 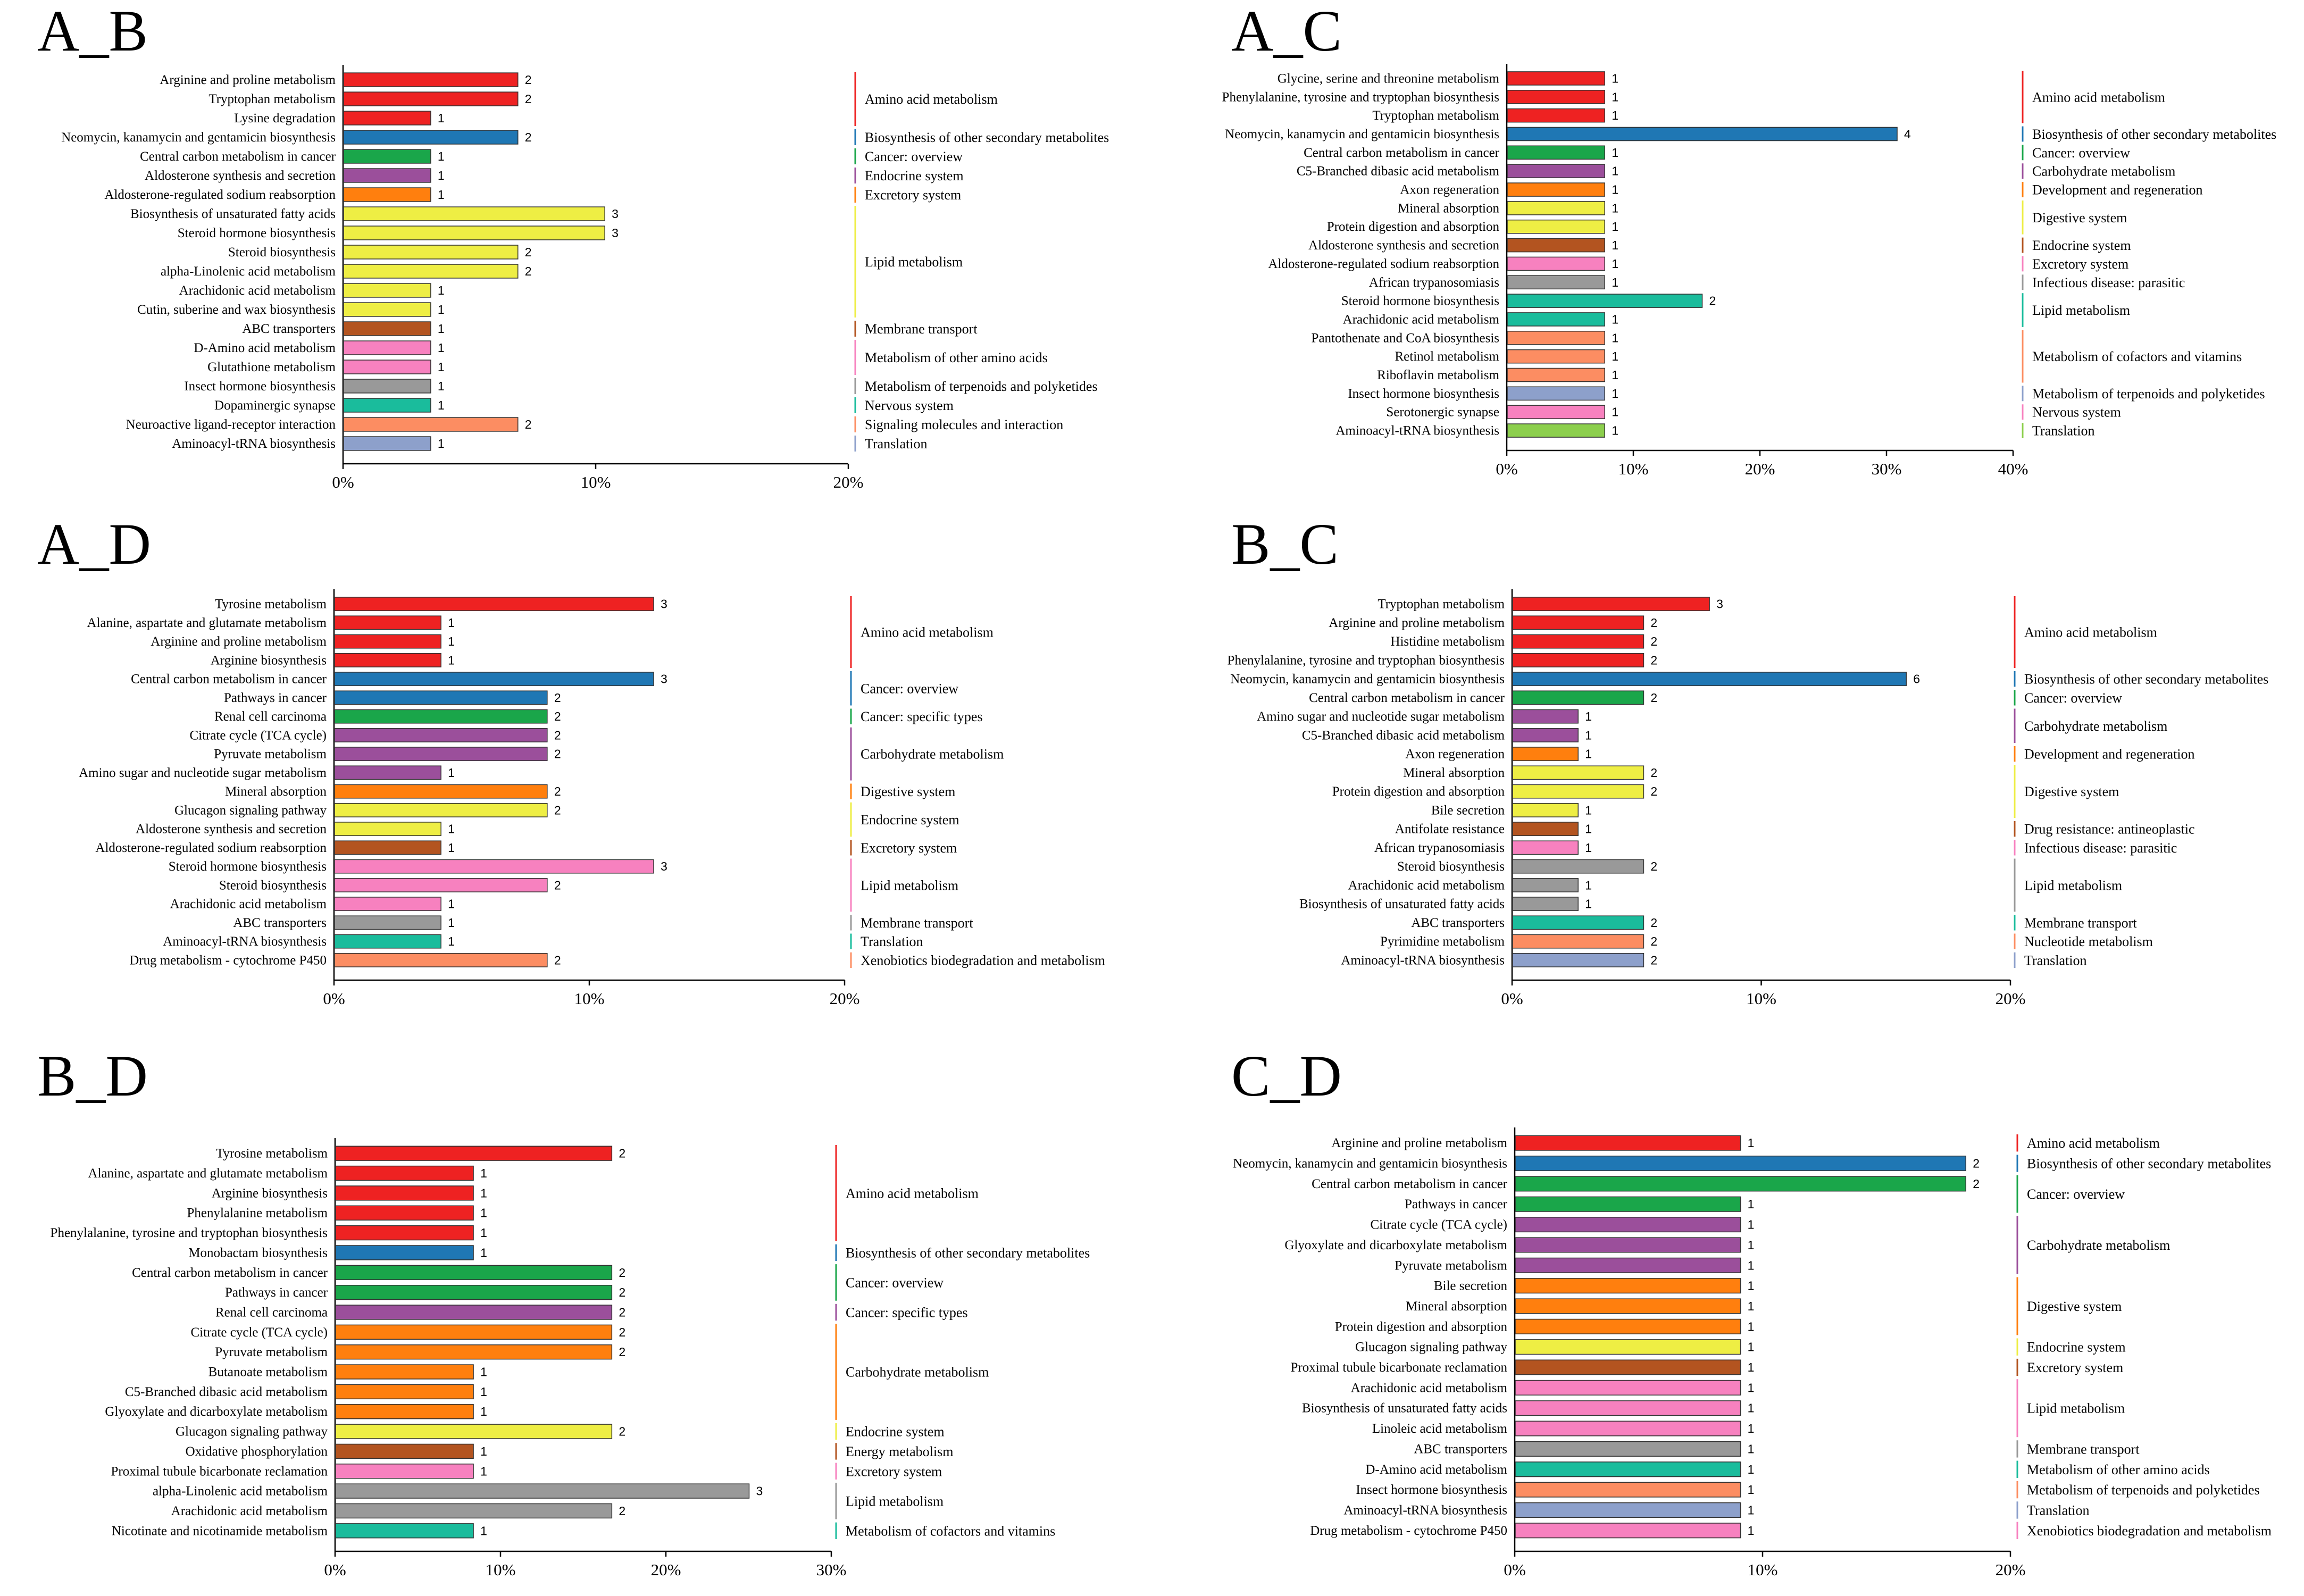 What do you see at coordinates (2118, 1469) in the screenshot?
I see `group-label: Metabolism of other amino acids` at bounding box center [2118, 1469].